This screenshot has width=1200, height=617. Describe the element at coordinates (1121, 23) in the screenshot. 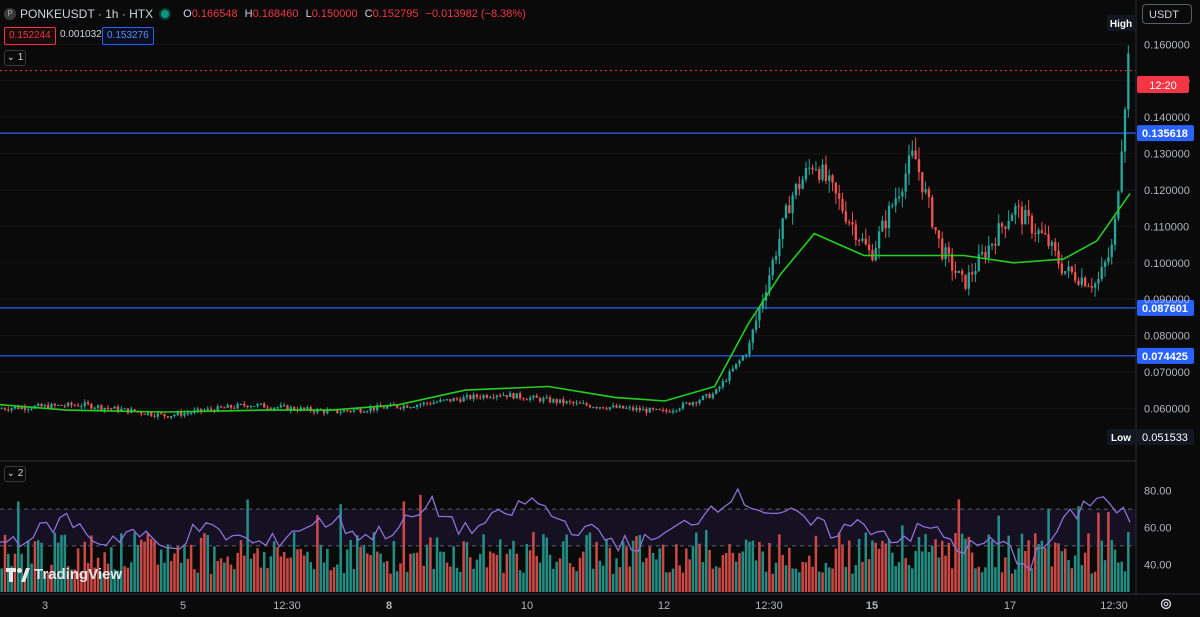

I see `high-label: High` at that location.